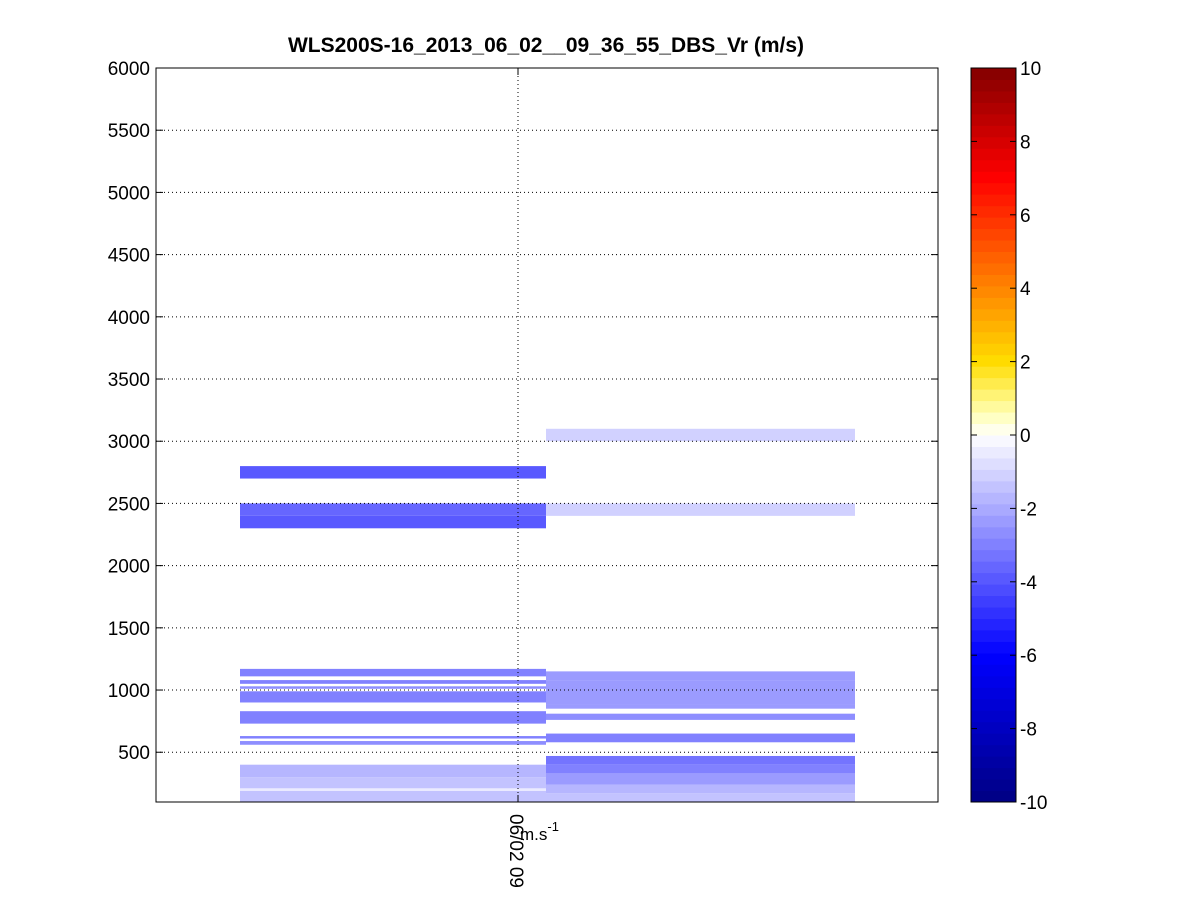  What do you see at coordinates (129, 193) in the screenshot?
I see `y-tick-label: 5000` at bounding box center [129, 193].